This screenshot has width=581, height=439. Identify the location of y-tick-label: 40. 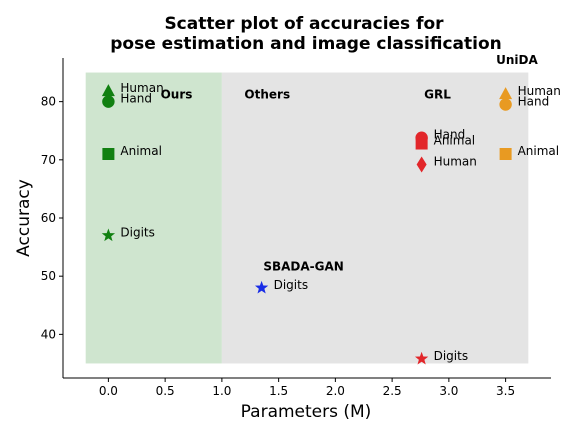
(48, 334).